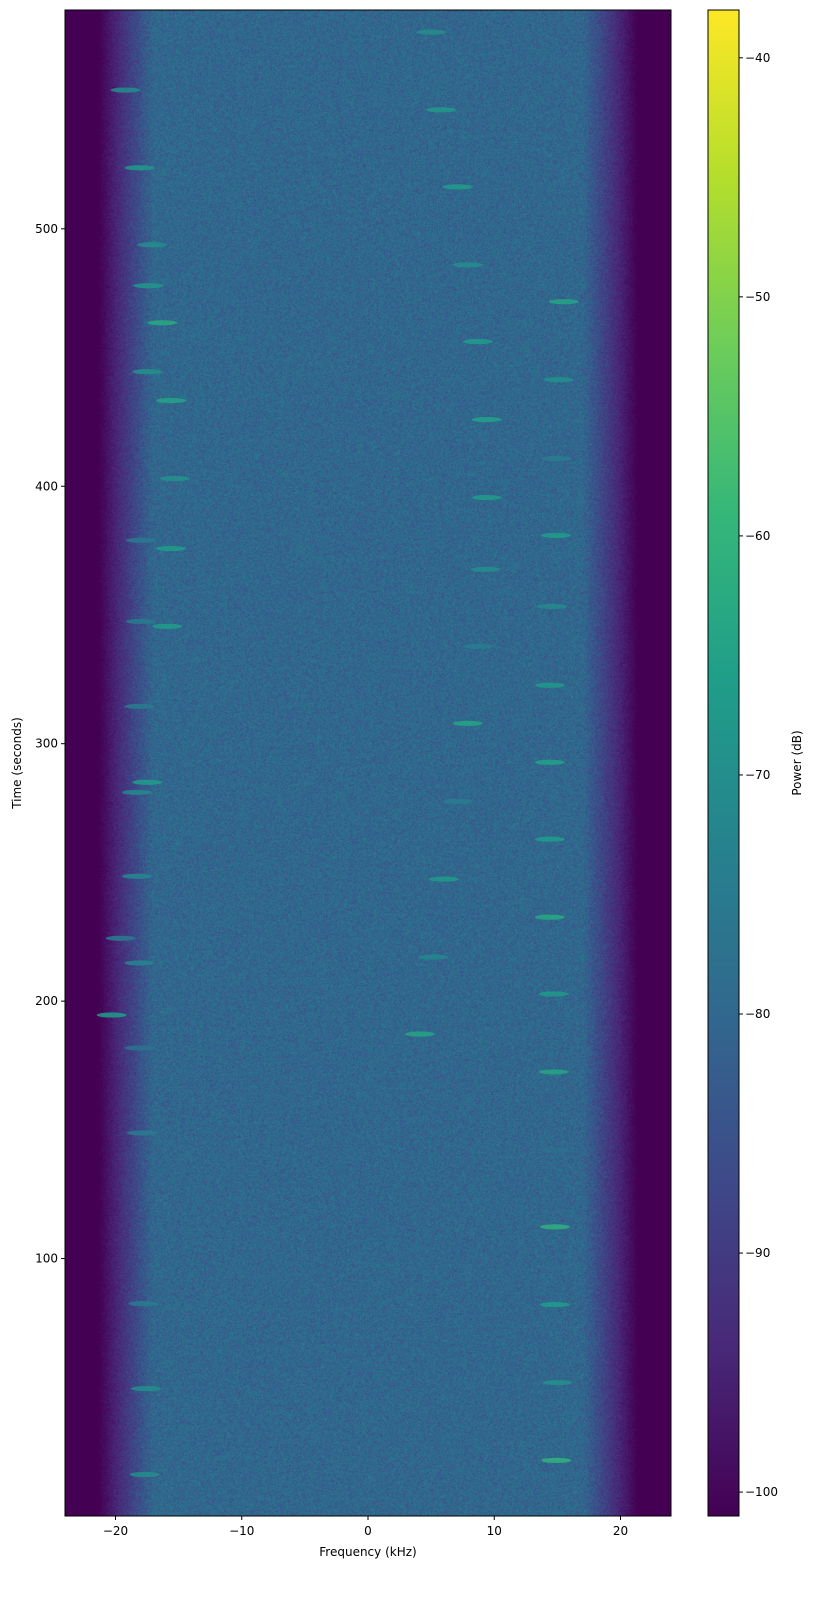 This screenshot has width=832, height=1603. Describe the element at coordinates (115, 1531) in the screenshot. I see `x-tick-label: −20` at that location.